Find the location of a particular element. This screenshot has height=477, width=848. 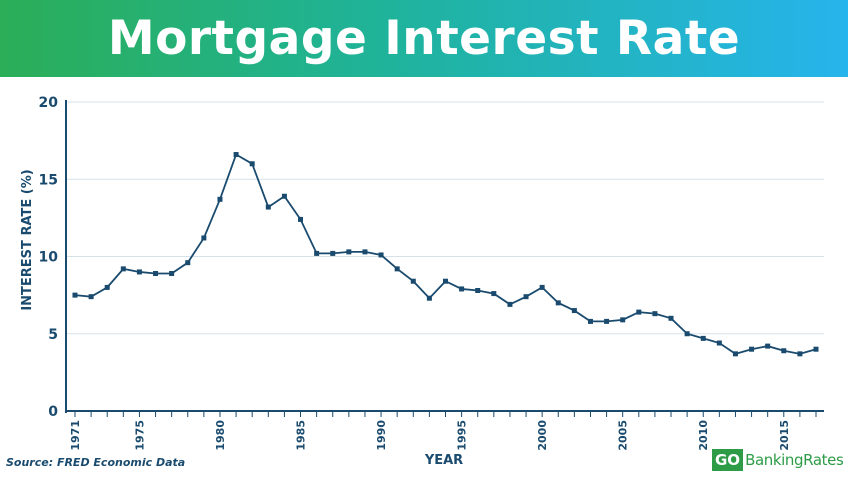

y-tick-label: 5 is located at coordinates (53, 335).